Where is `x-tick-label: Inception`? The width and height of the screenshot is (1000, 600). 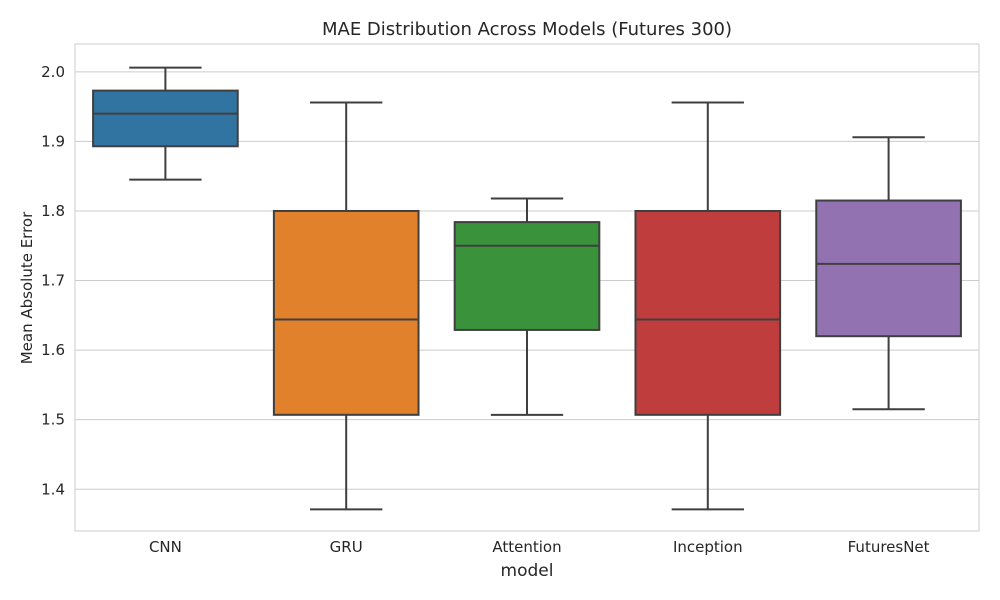
x-tick-label: Inception is located at coordinates (708, 547).